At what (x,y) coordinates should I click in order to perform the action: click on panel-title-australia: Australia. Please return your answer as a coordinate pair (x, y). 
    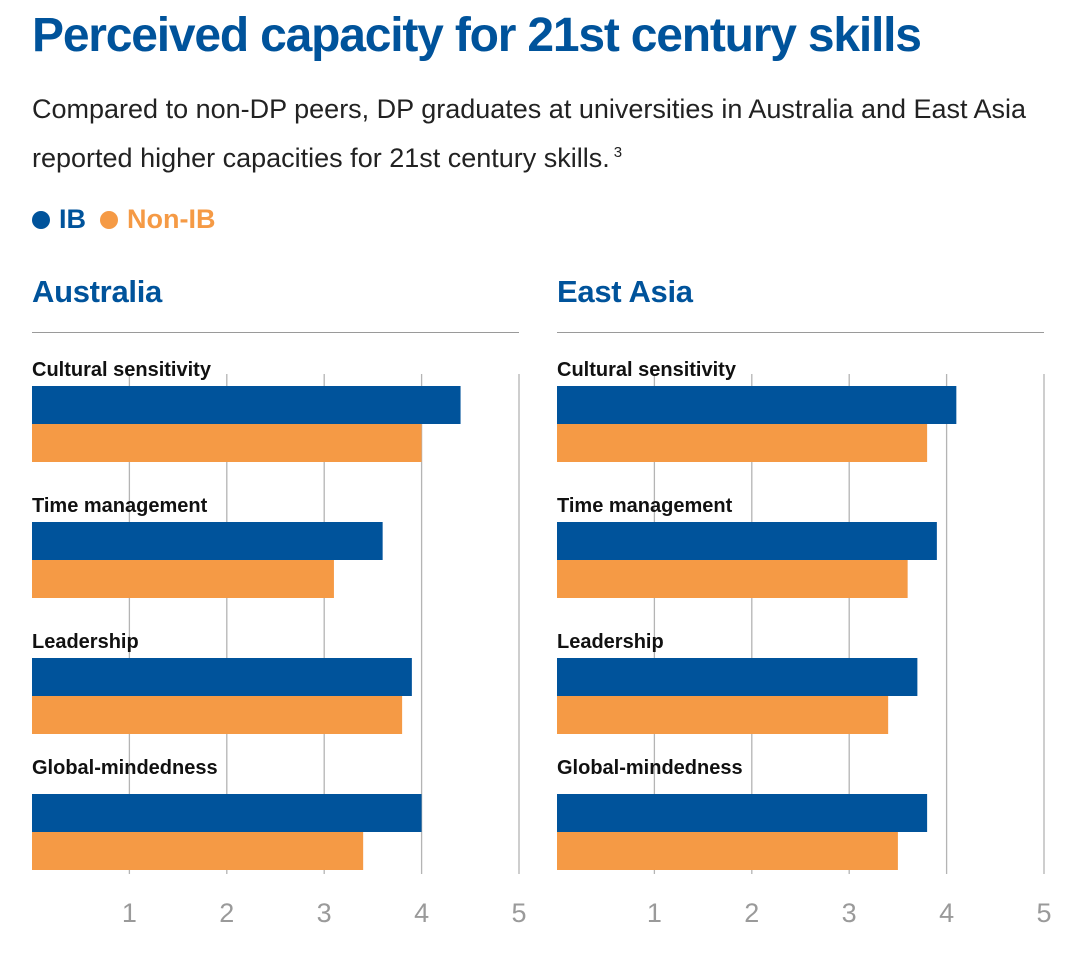
    Looking at the image, I should click on (97, 291).